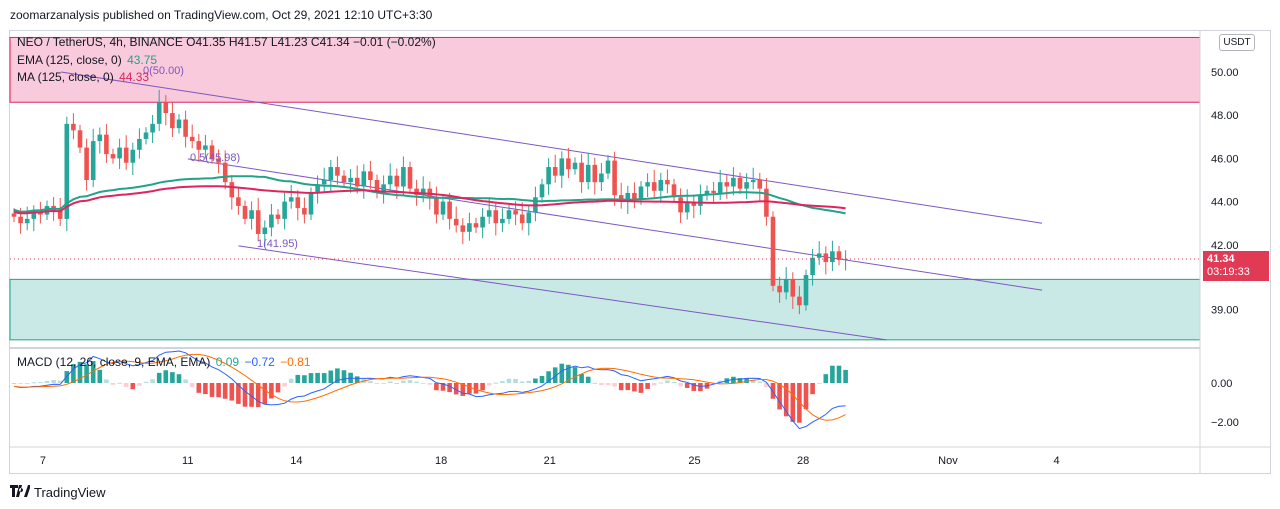 This screenshot has height=509, width=1280. What do you see at coordinates (114, 362) in the screenshot?
I see `macd-label: MACD (12, 26, close, 9, EMA, EMA)` at bounding box center [114, 362].